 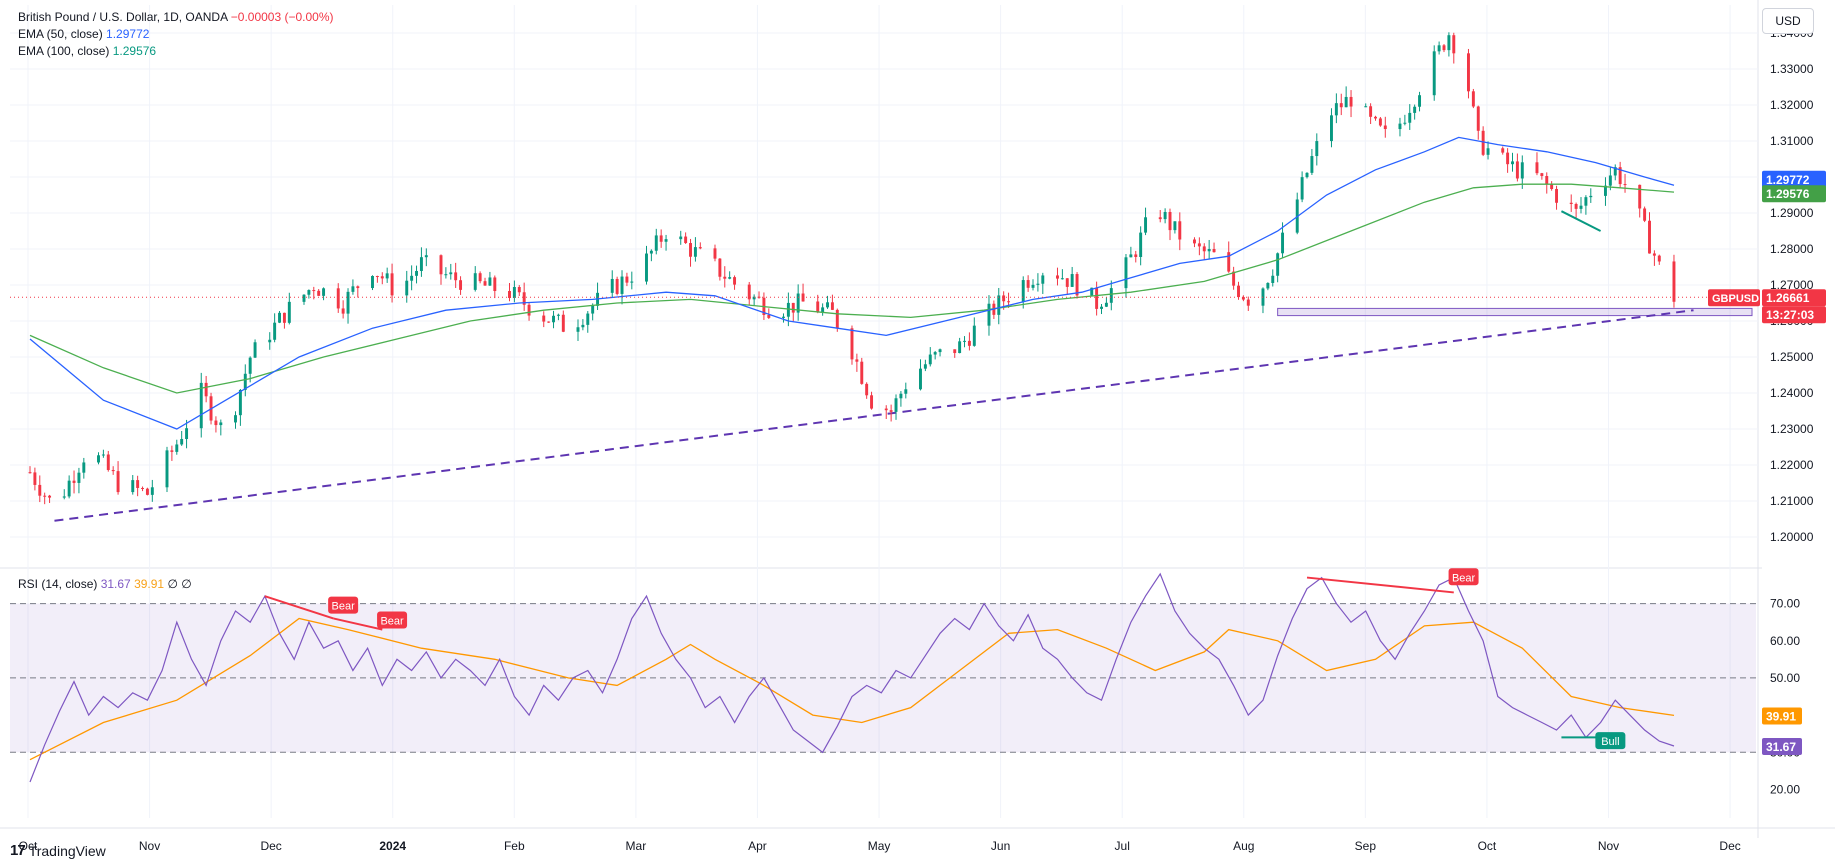 I want to click on time-tick-label: Apr, so click(x=757, y=846).